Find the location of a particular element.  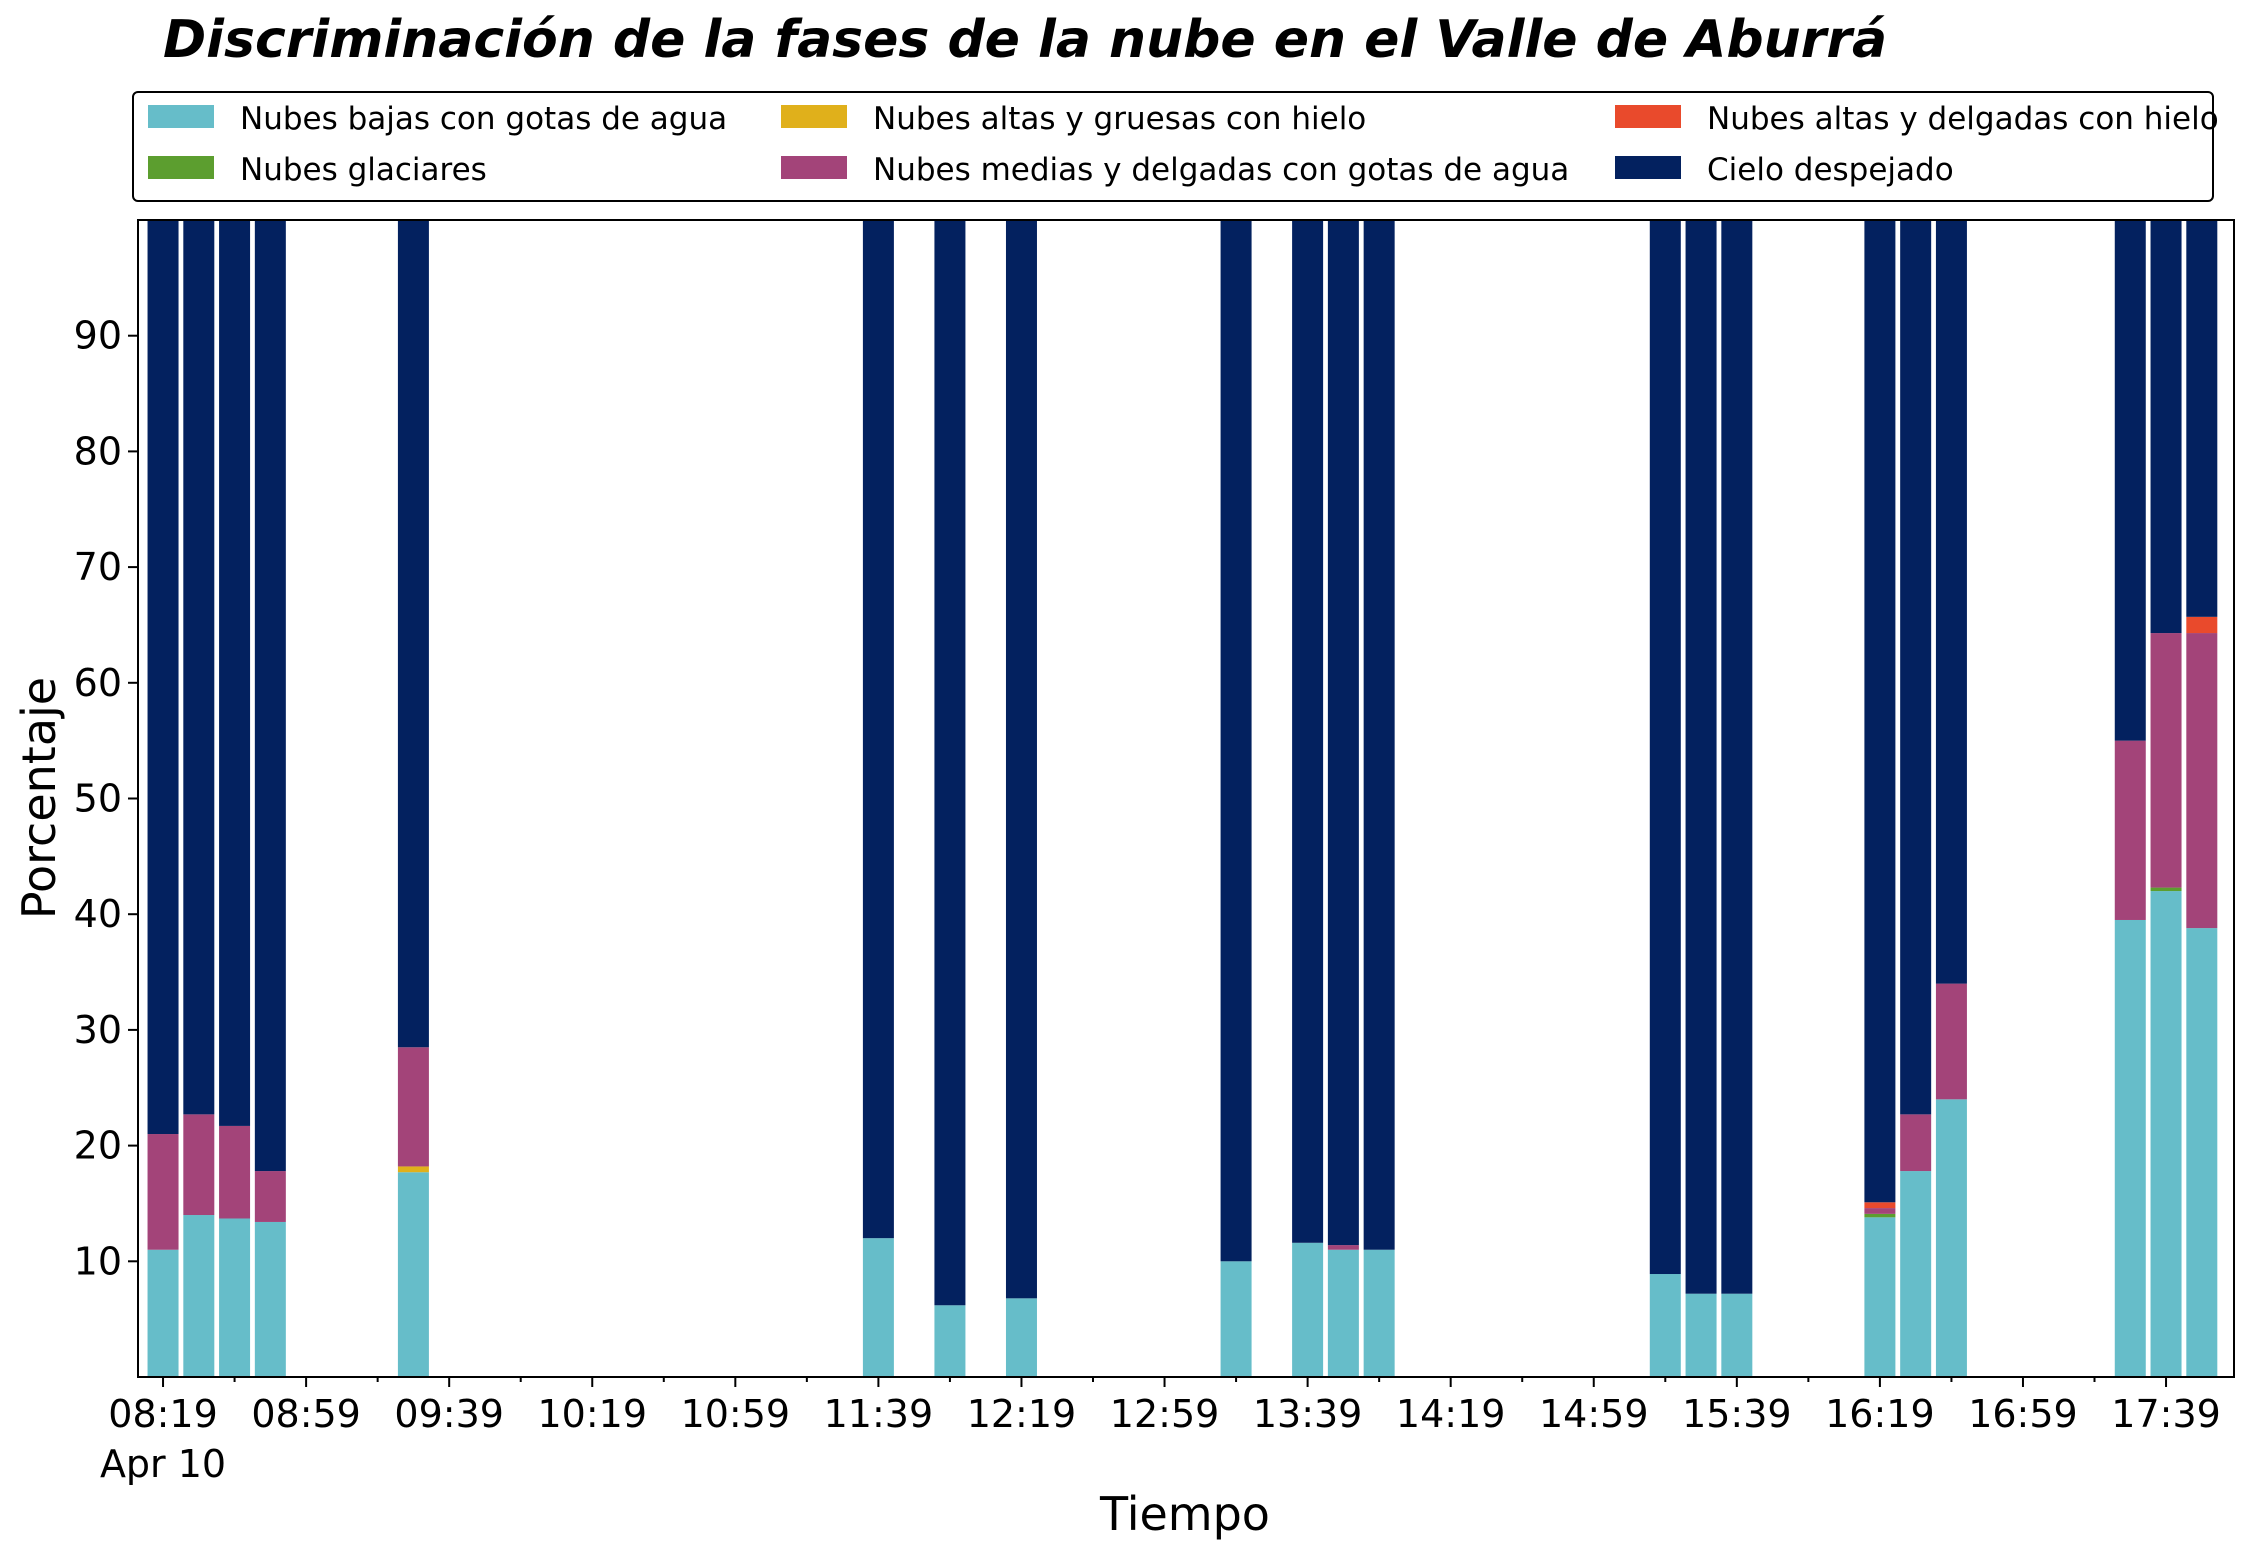

bar-segment-1539-s5 is located at coordinates (1737, 757).